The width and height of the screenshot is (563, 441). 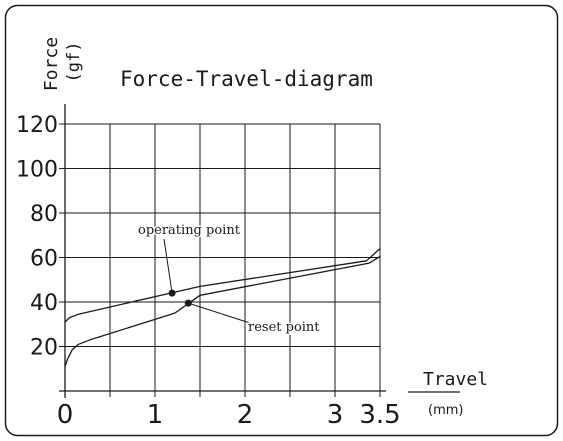 What do you see at coordinates (44, 259) in the screenshot?
I see `y-tick-label: 60` at bounding box center [44, 259].